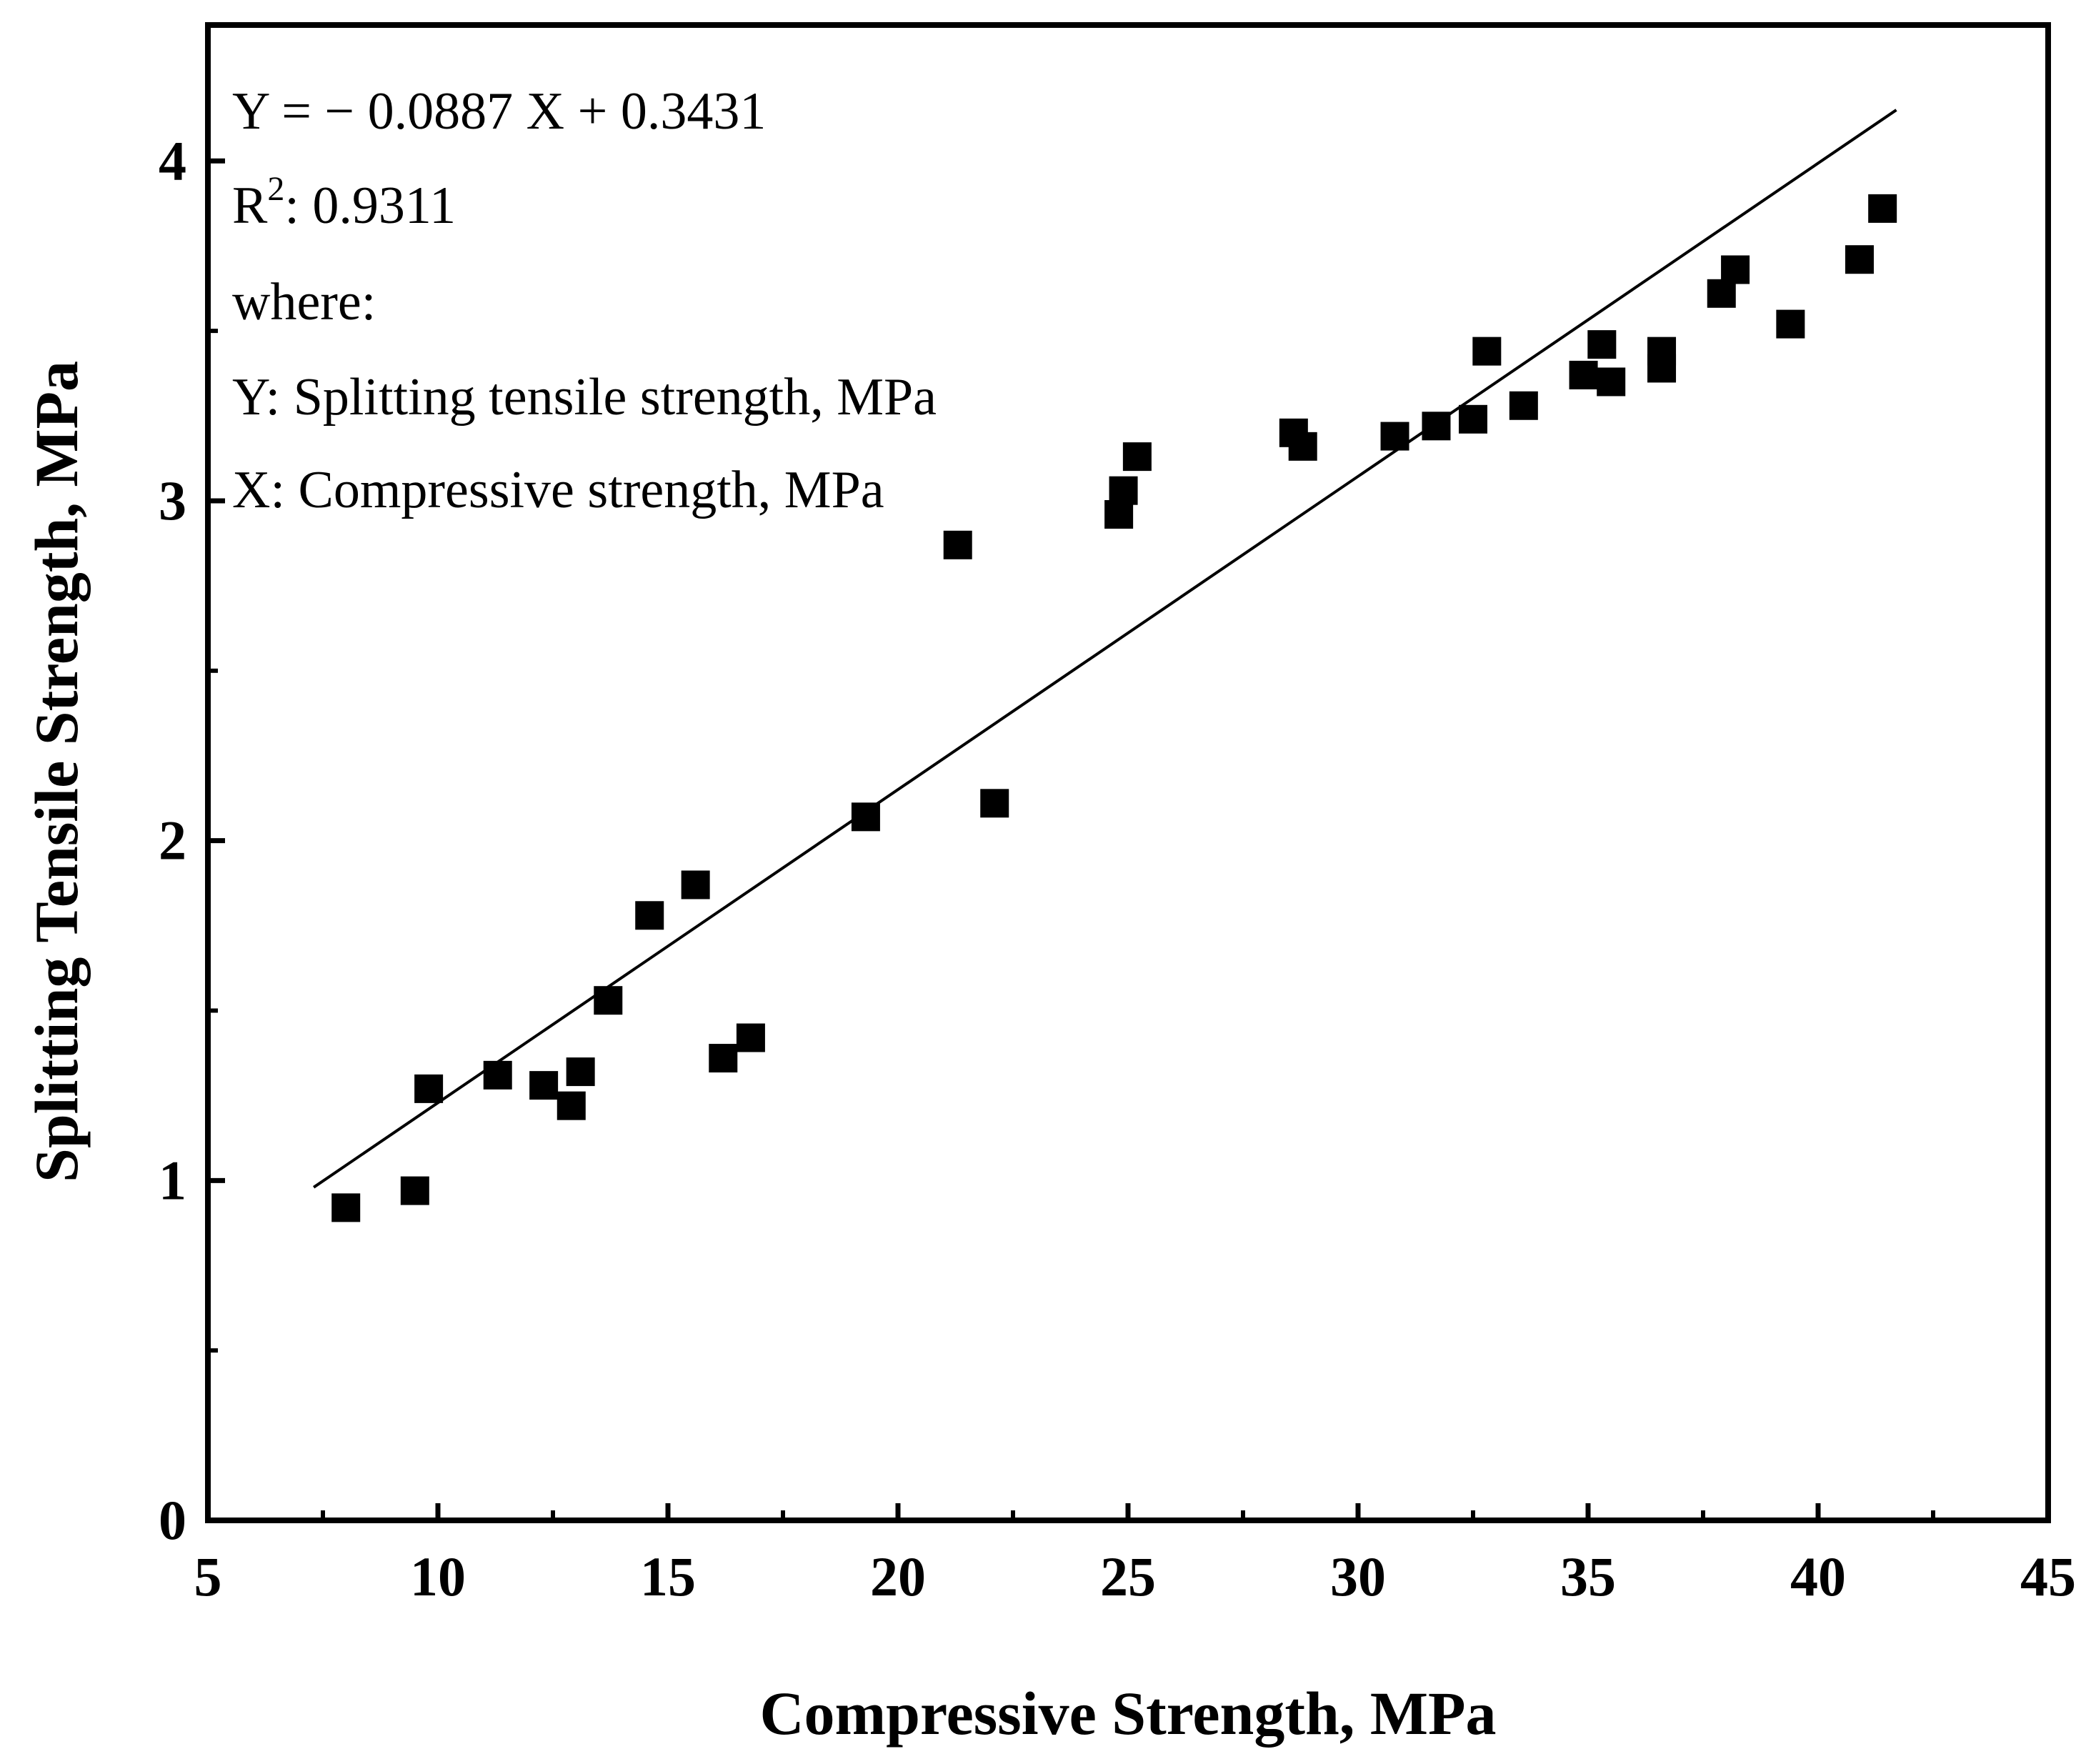 This screenshot has height=1764, width=2096. I want to click on y-tick-label: 1, so click(172, 1180).